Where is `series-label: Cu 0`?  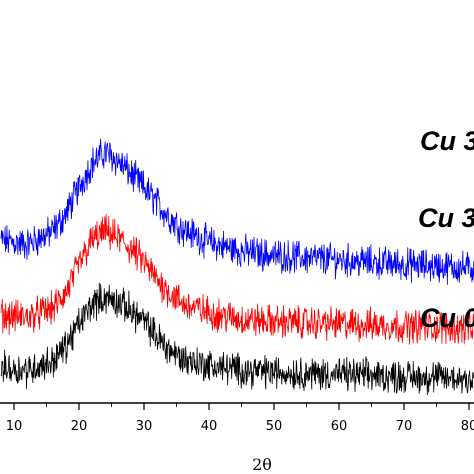
series-label: Cu 0 is located at coordinates (447, 318).